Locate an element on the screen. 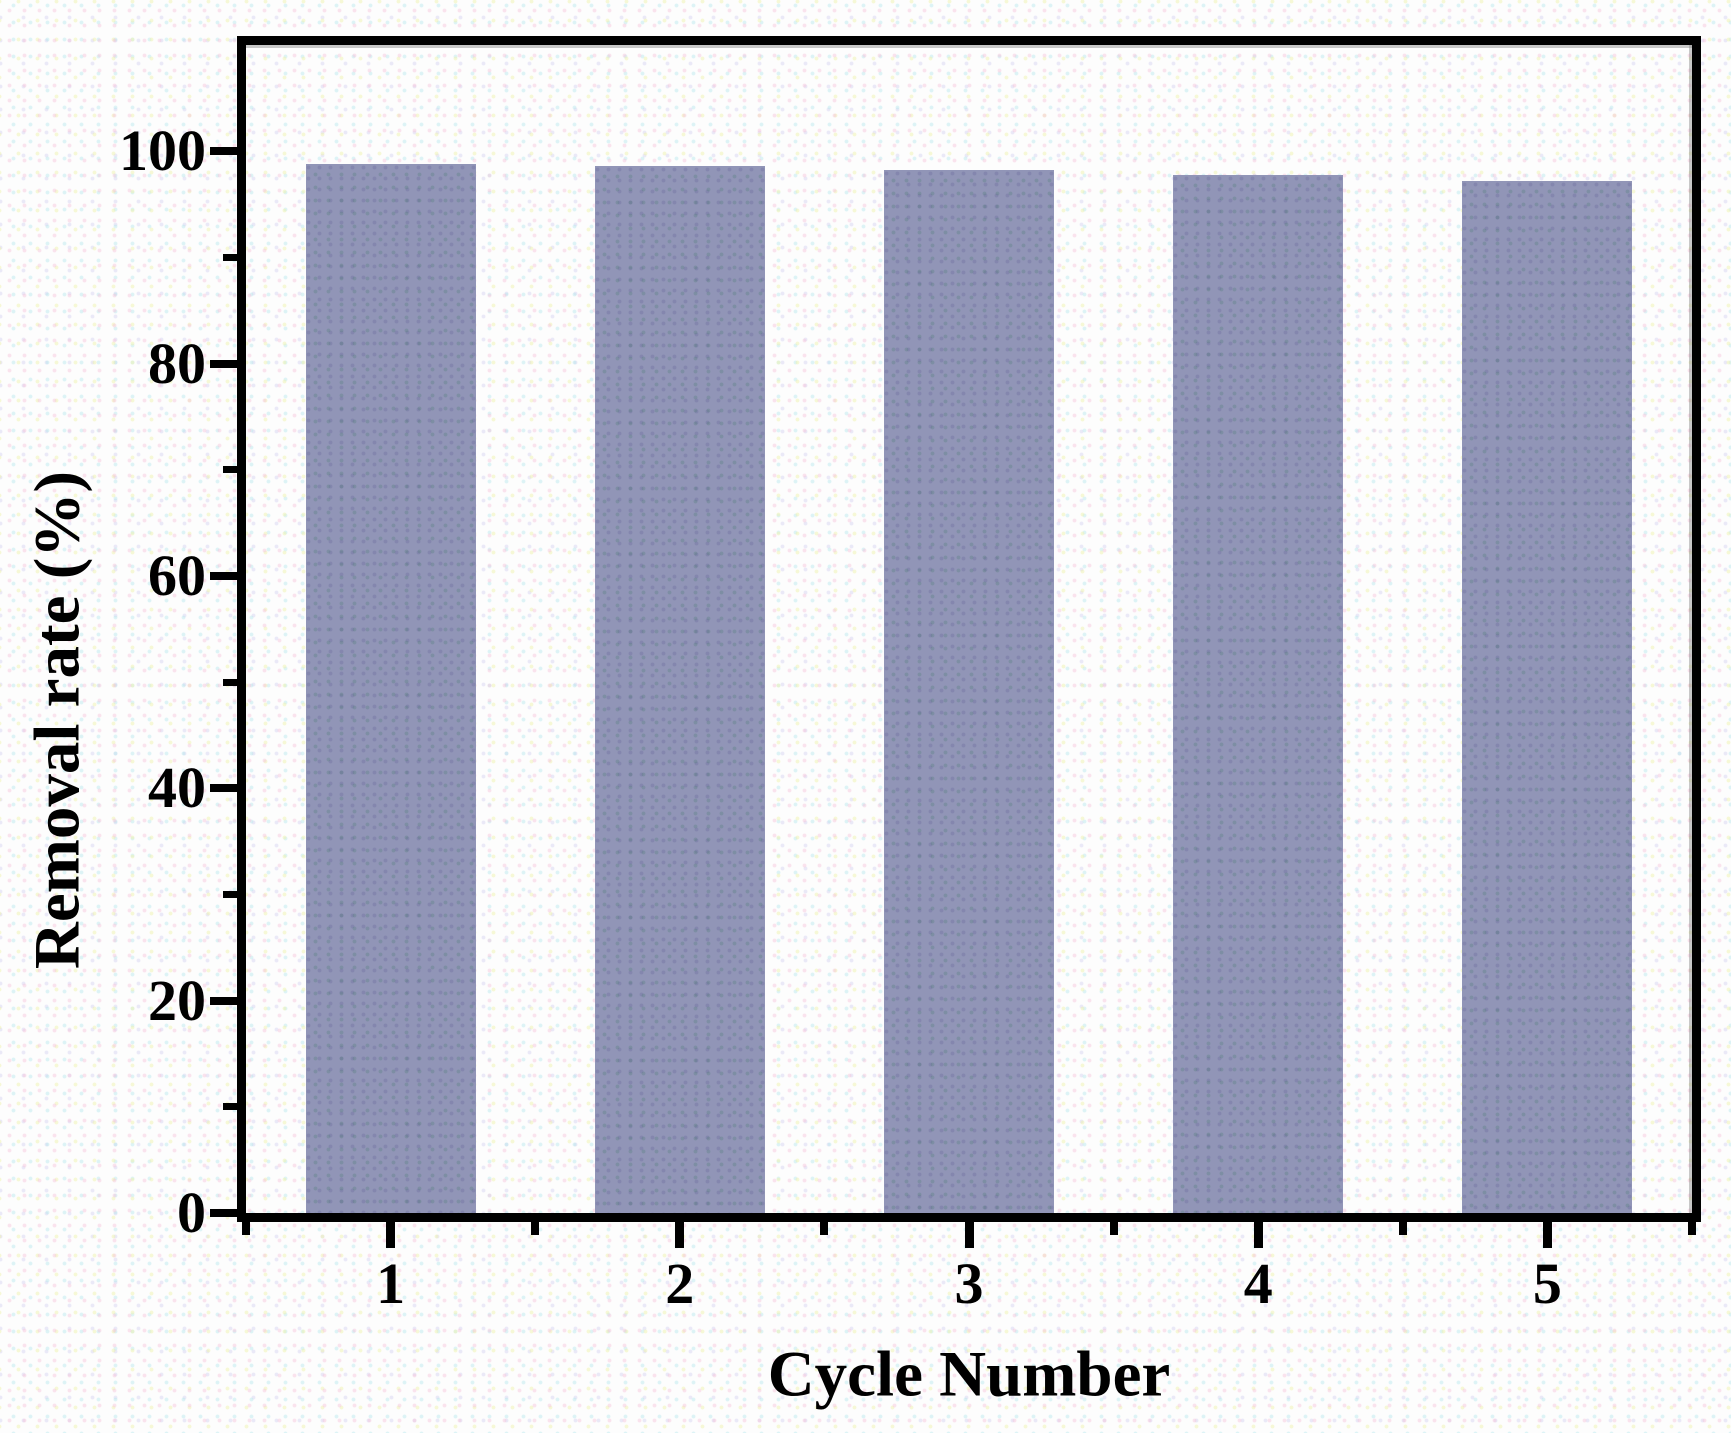  x-minor-tick-2.5 is located at coordinates (824, 1228).